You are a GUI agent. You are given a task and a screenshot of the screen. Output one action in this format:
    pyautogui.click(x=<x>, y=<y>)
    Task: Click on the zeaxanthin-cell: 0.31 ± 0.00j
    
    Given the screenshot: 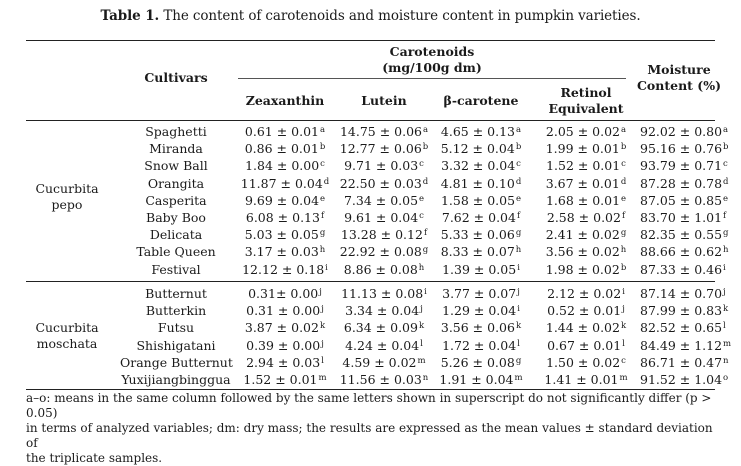 What is the action you would take?
    pyautogui.click(x=285, y=311)
    